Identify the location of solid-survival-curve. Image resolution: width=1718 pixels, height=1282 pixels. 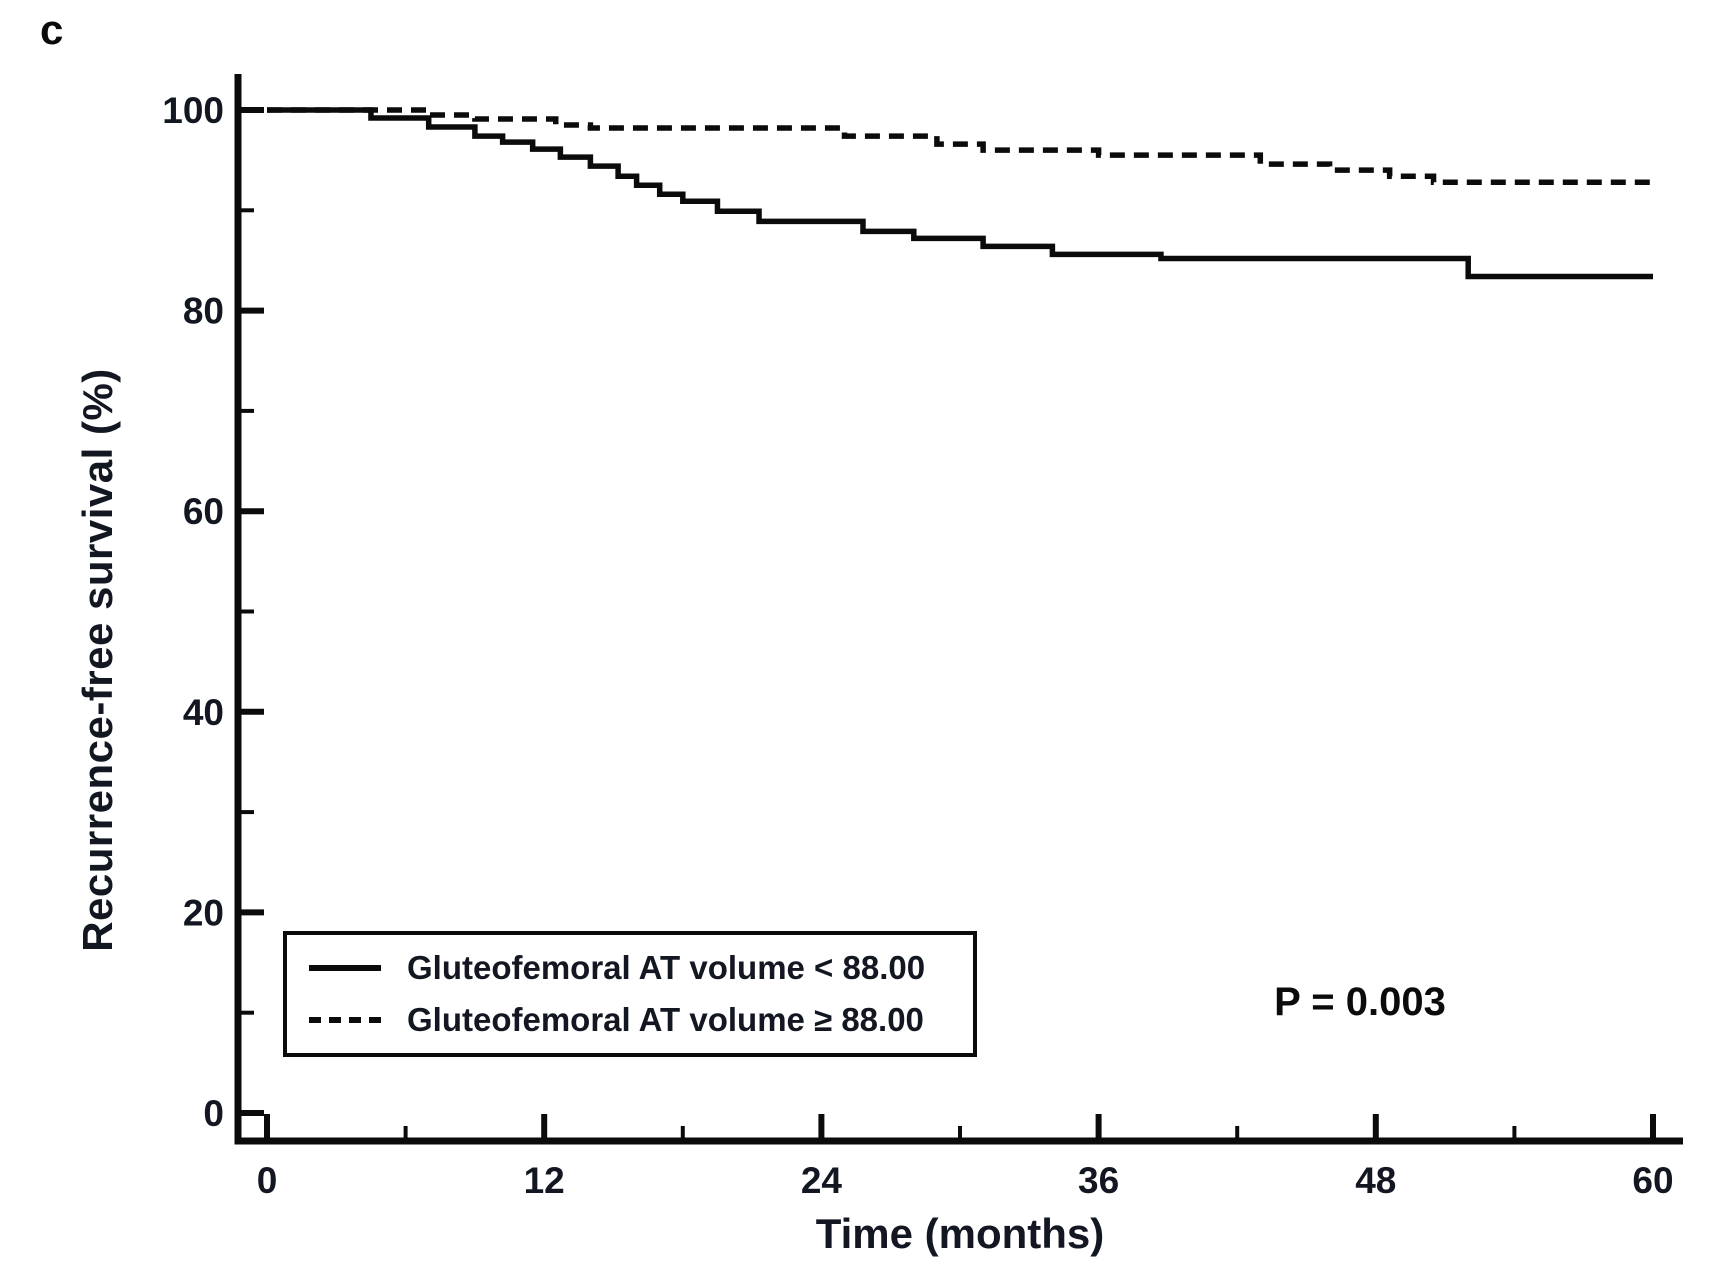
(960, 193).